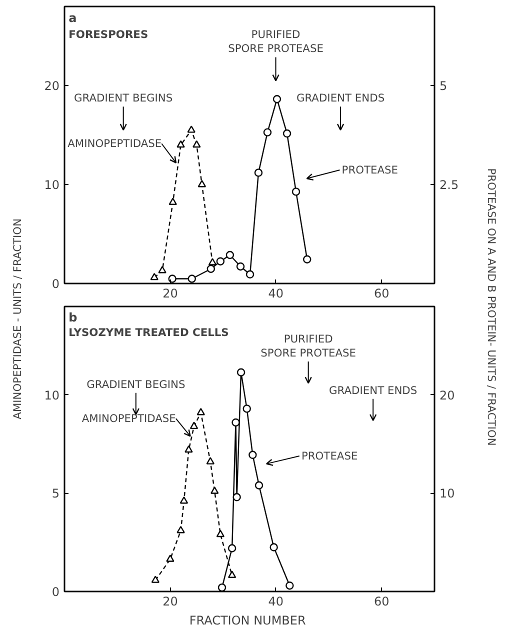 The image size is (512, 635). I want to click on y2-tick-label: 20, so click(447, 395).